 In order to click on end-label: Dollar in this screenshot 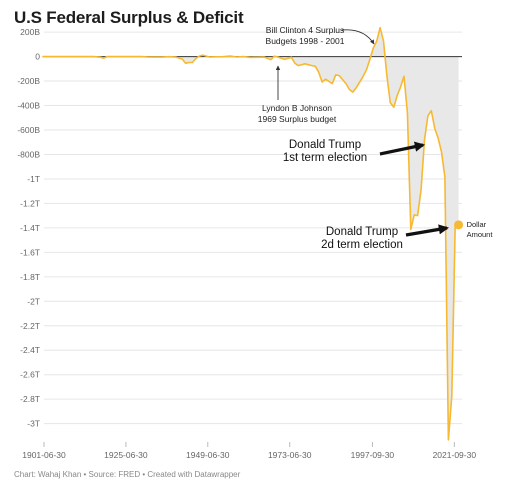, I will do `click(477, 224)`.